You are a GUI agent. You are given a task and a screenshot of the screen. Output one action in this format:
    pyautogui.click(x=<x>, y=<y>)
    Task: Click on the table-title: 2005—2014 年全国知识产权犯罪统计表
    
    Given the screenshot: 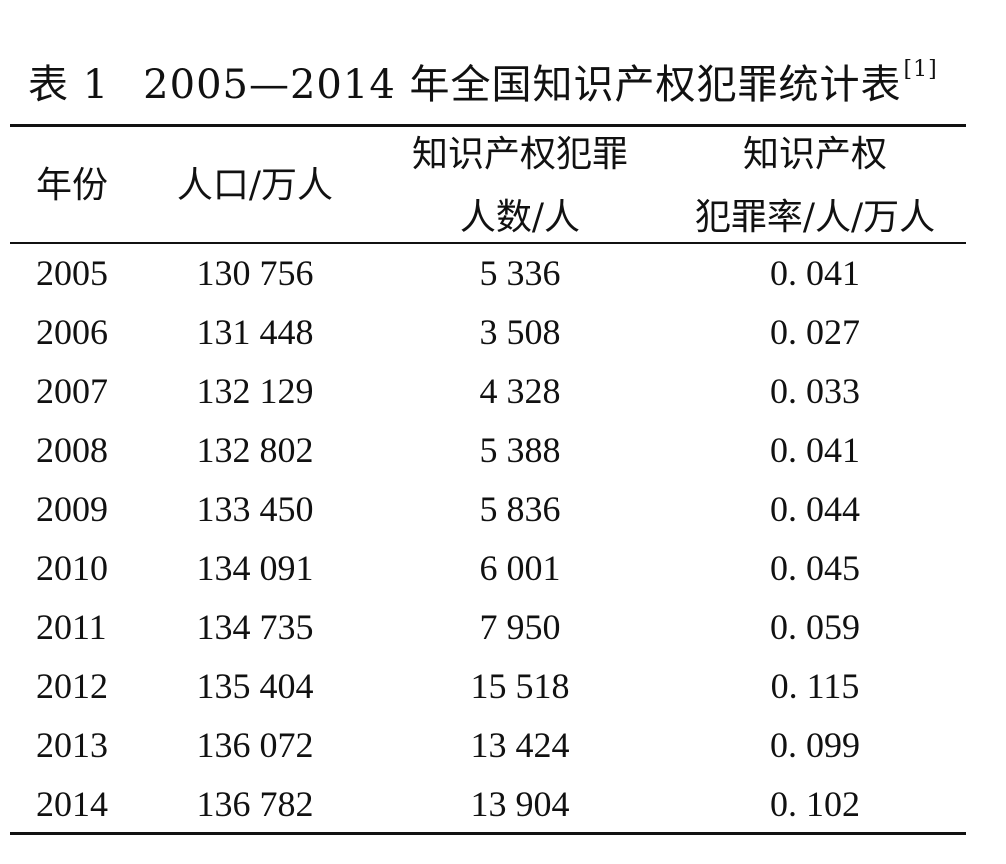 What is the action you would take?
    pyautogui.click(x=522, y=85)
    